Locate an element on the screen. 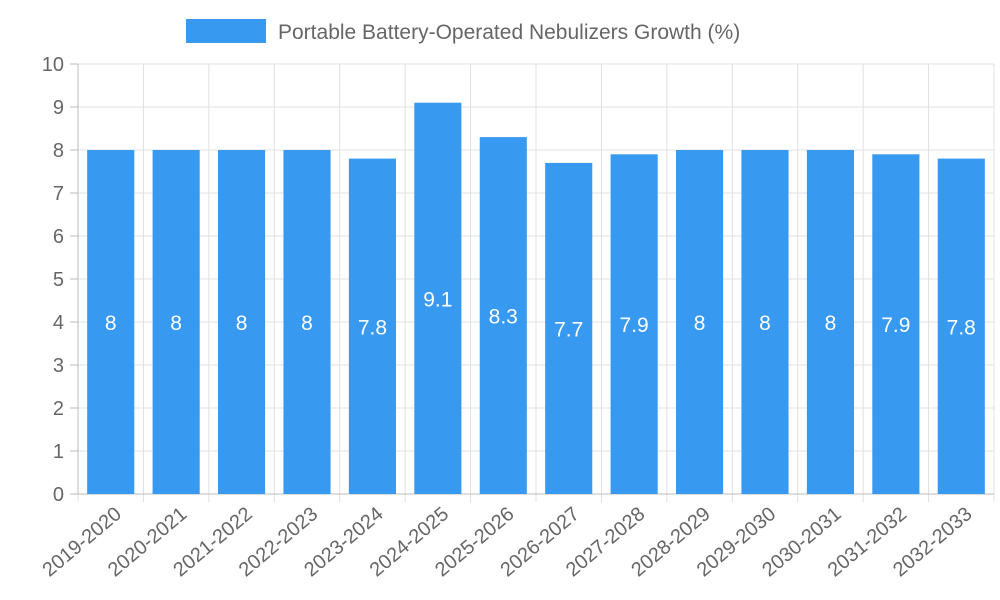  y-tick-label: 5 is located at coordinates (58, 280).